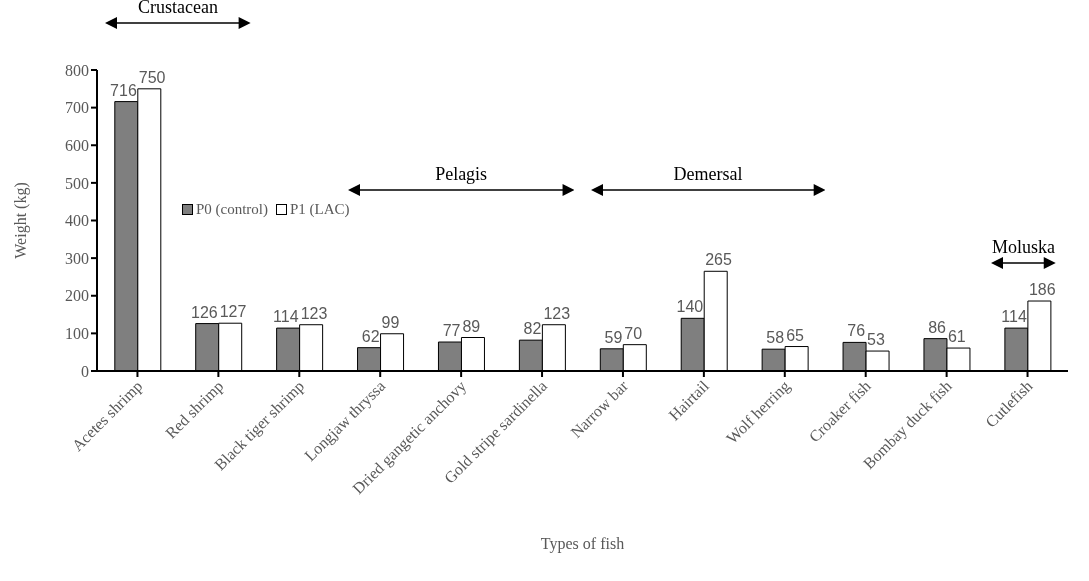 Image resolution: width=1089 pixels, height=581 pixels. Describe the element at coordinates (77, 258) in the screenshot. I see `y-tick-label: 300` at that location.